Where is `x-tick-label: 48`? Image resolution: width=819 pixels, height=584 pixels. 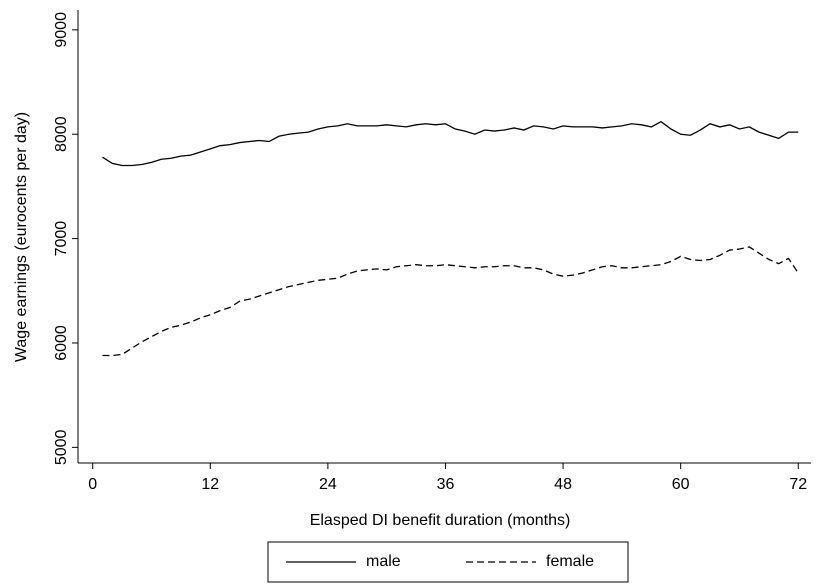
x-tick-label: 48 is located at coordinates (563, 484).